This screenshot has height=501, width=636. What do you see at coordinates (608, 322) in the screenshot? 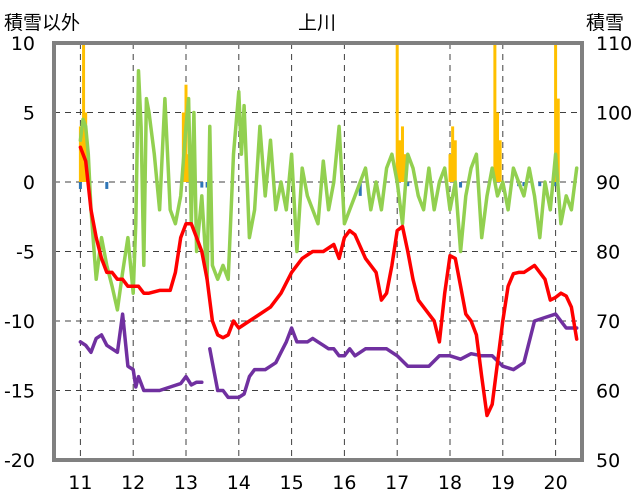
I see `y-right-tick-label: 70` at bounding box center [608, 322].